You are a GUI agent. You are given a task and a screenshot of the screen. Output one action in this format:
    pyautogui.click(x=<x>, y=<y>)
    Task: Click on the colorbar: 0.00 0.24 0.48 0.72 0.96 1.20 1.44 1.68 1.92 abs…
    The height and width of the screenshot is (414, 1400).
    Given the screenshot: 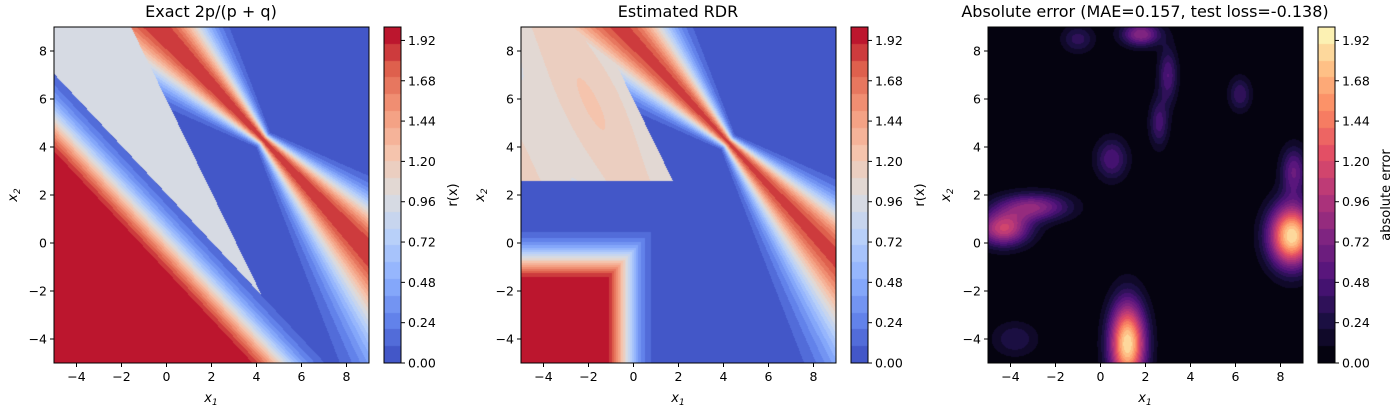 What is the action you would take?
    pyautogui.click(x=1355, y=198)
    